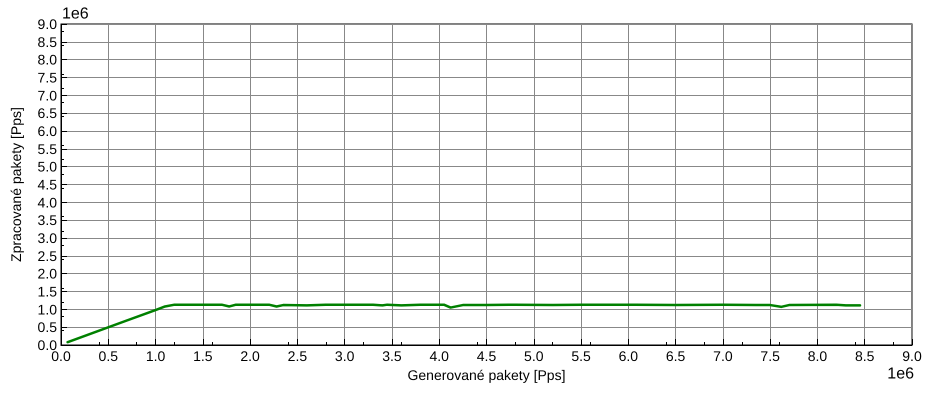  What do you see at coordinates (818, 356) in the screenshot?
I see `x-tick-label: 8.0` at bounding box center [818, 356].